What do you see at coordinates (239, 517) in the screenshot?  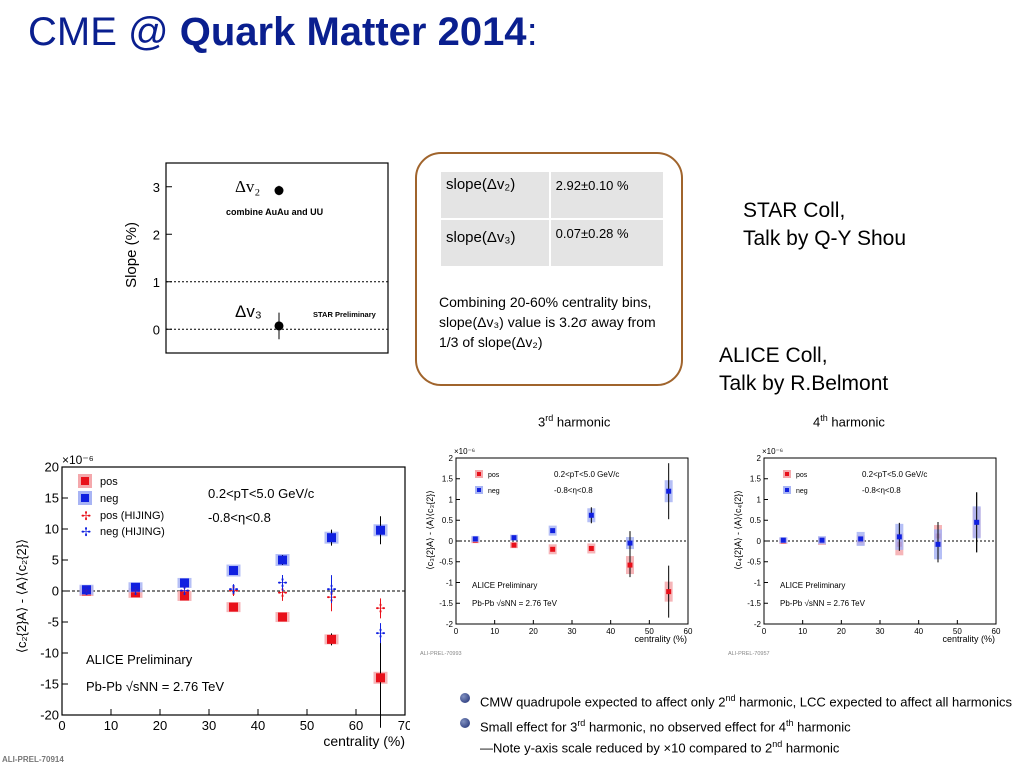 I see `c2-cut-eta: -0.8<η<0.8` at bounding box center [239, 517].